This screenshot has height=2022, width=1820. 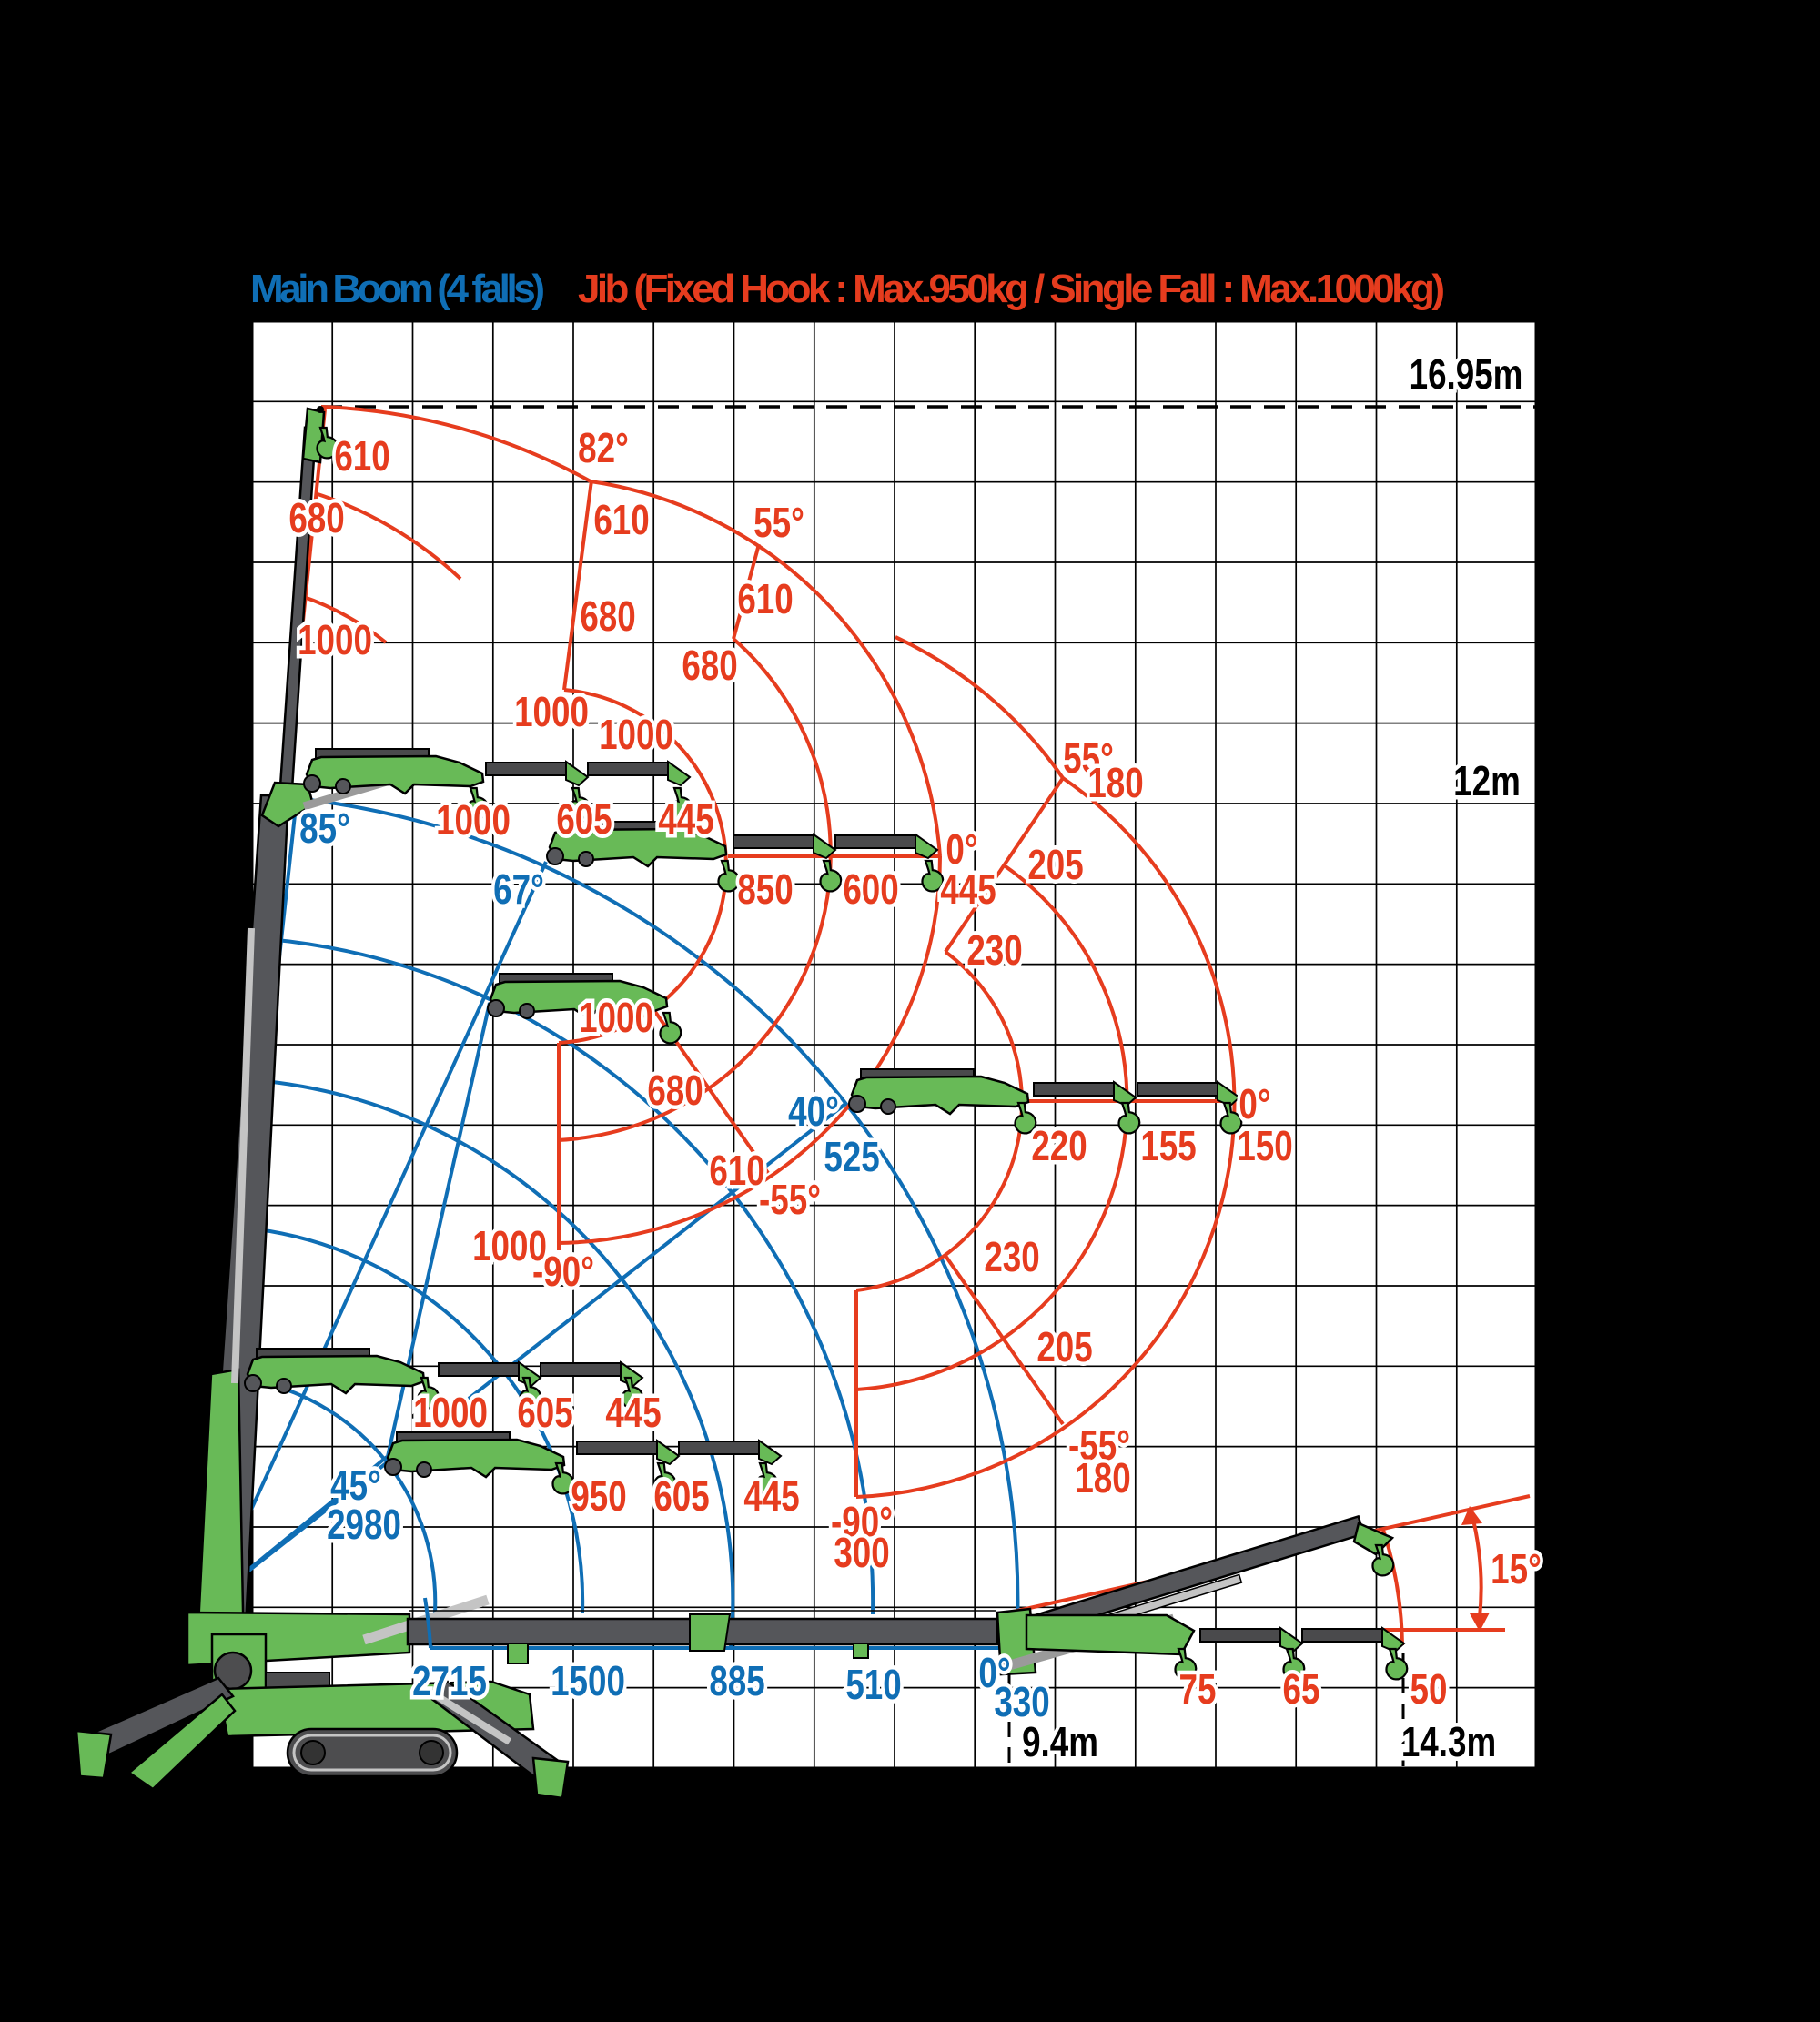 I want to click on svg-text: 12m, so click(x=1487, y=780).